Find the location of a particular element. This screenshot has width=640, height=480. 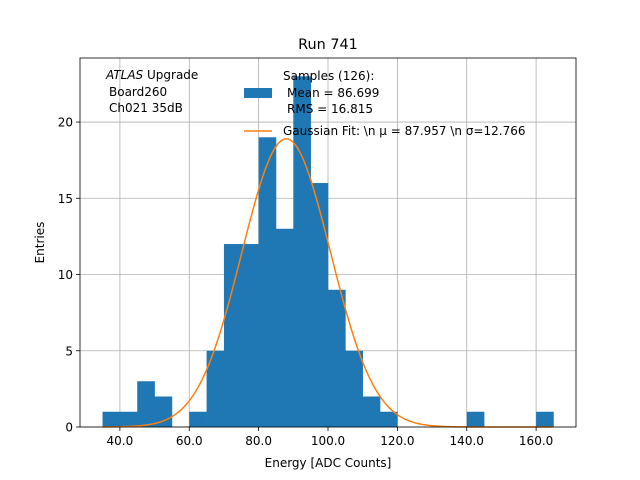

x-tick-label-3: 100.0 is located at coordinates (328, 441).